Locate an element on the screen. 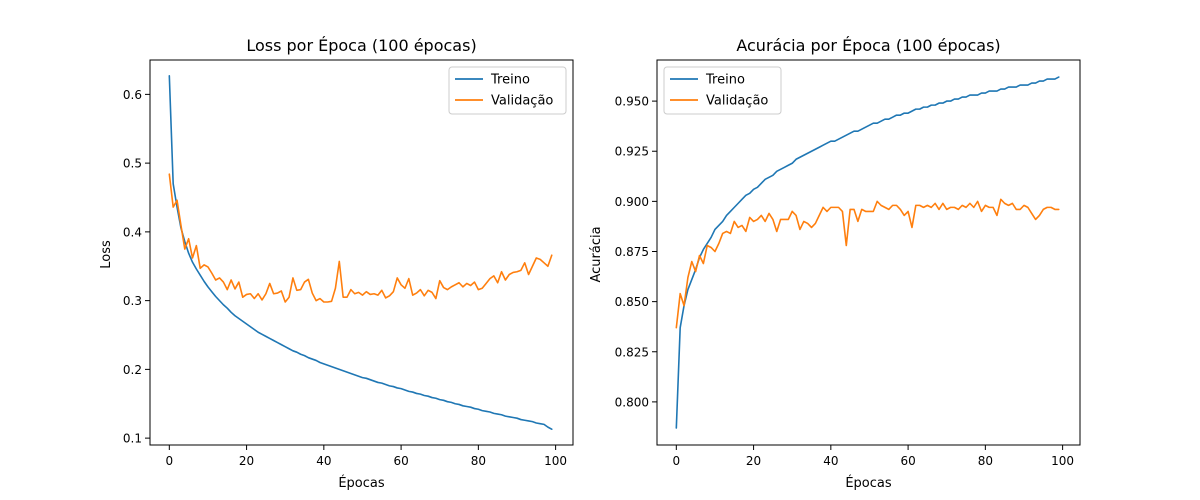 The width and height of the screenshot is (1200, 500). loss-legend-treino-label: Treino is located at coordinates (510, 80).